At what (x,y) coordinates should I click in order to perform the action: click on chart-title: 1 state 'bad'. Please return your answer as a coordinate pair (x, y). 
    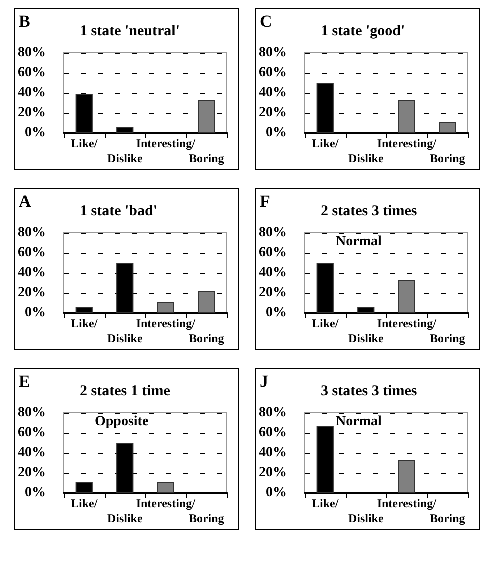
    Looking at the image, I should click on (119, 212).